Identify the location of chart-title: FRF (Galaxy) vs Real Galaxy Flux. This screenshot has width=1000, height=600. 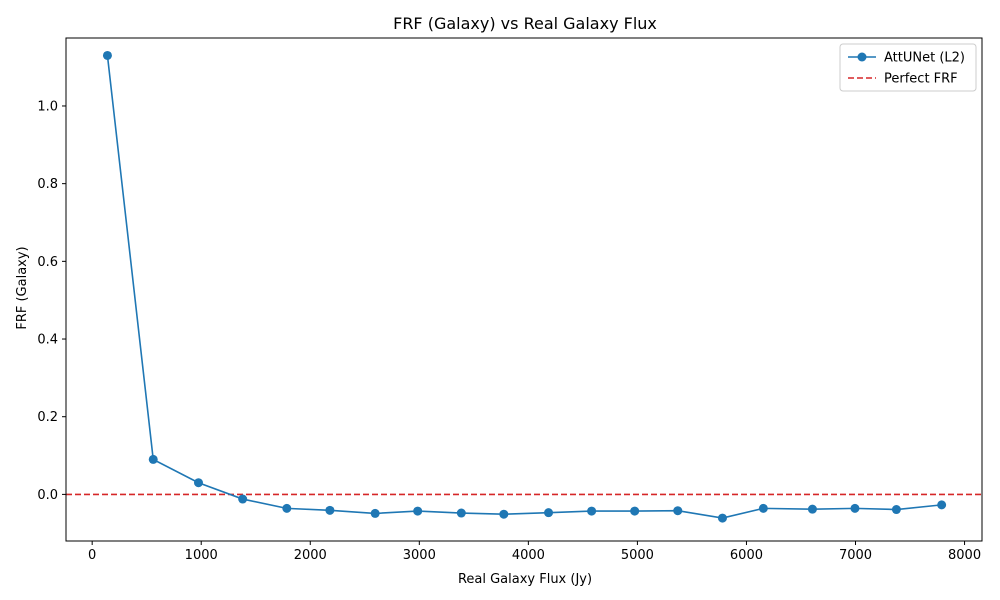
(525, 23).